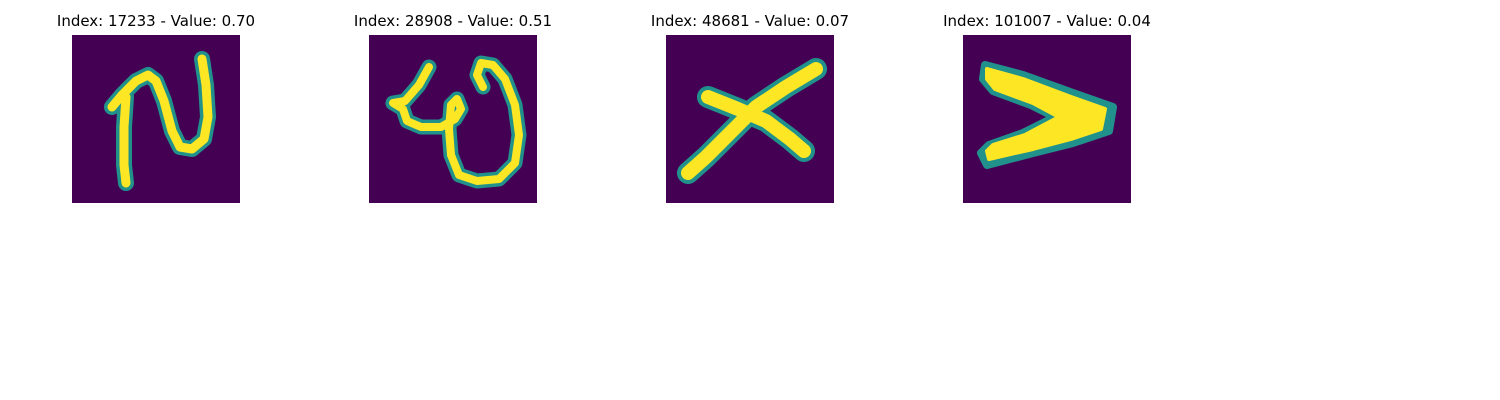  I want to click on x-glyph-image, so click(750, 119).